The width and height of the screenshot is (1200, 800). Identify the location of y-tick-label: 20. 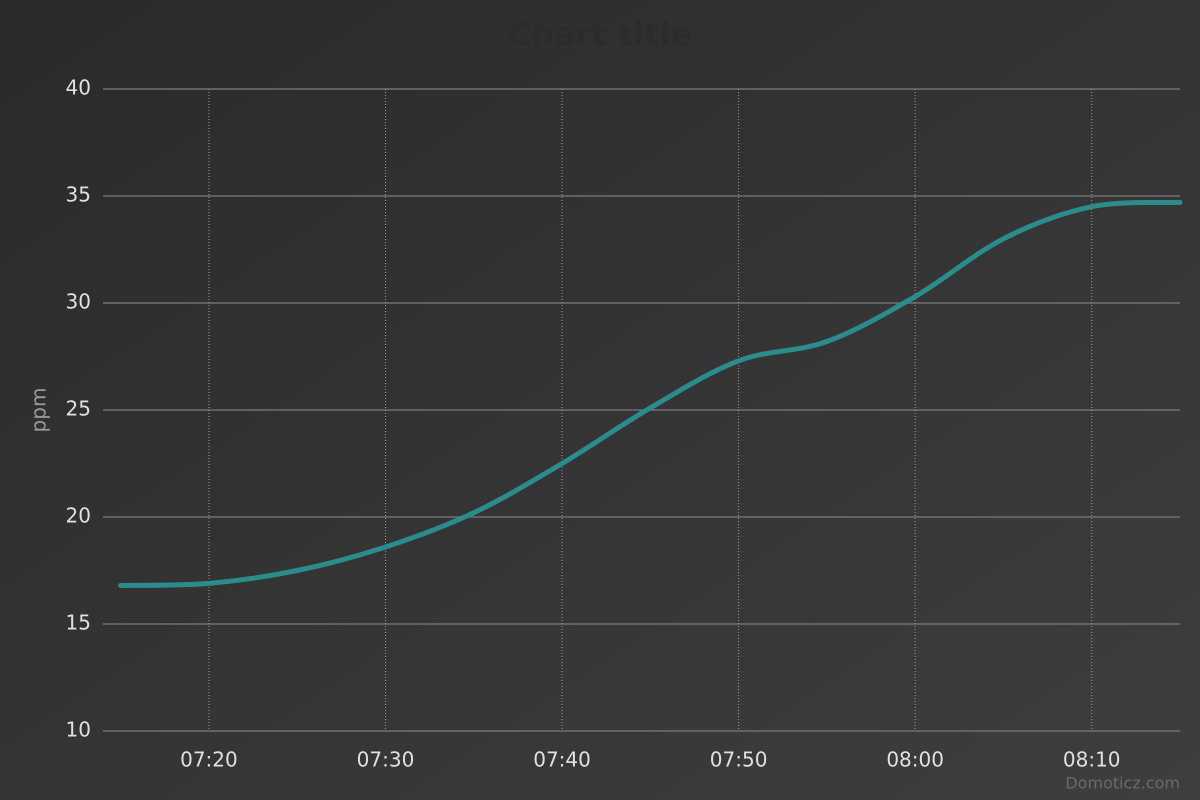
(78, 516).